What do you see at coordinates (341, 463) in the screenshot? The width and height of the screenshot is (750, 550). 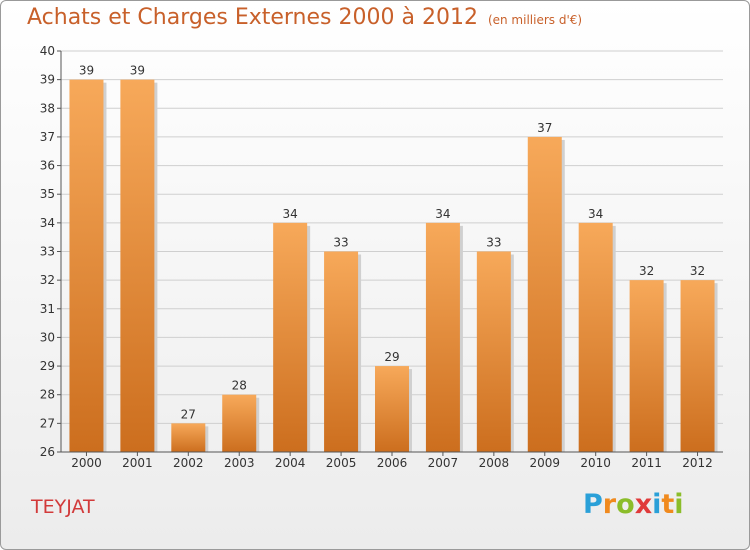 I see `x-tick-label: 2005` at bounding box center [341, 463].